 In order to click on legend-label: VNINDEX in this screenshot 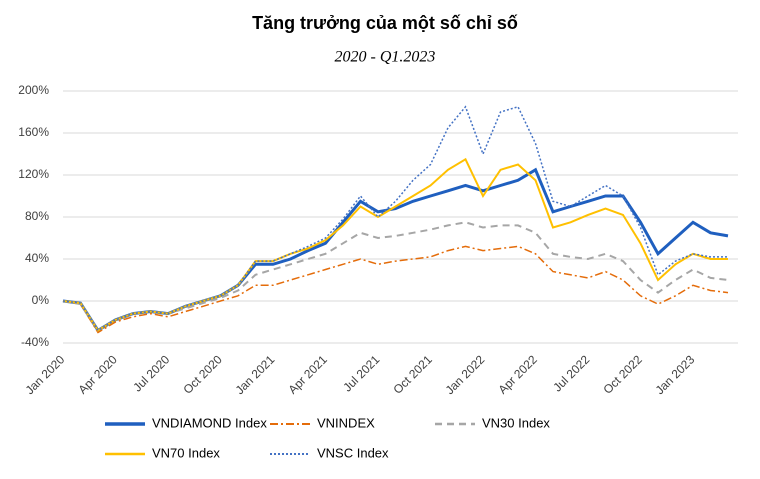, I will do `click(346, 422)`.